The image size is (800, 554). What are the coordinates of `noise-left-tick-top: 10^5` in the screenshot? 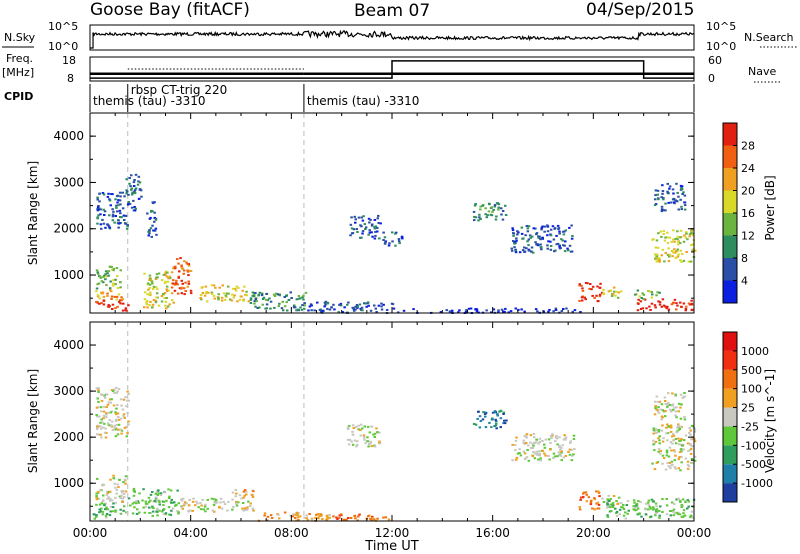 It's located at (63, 26).